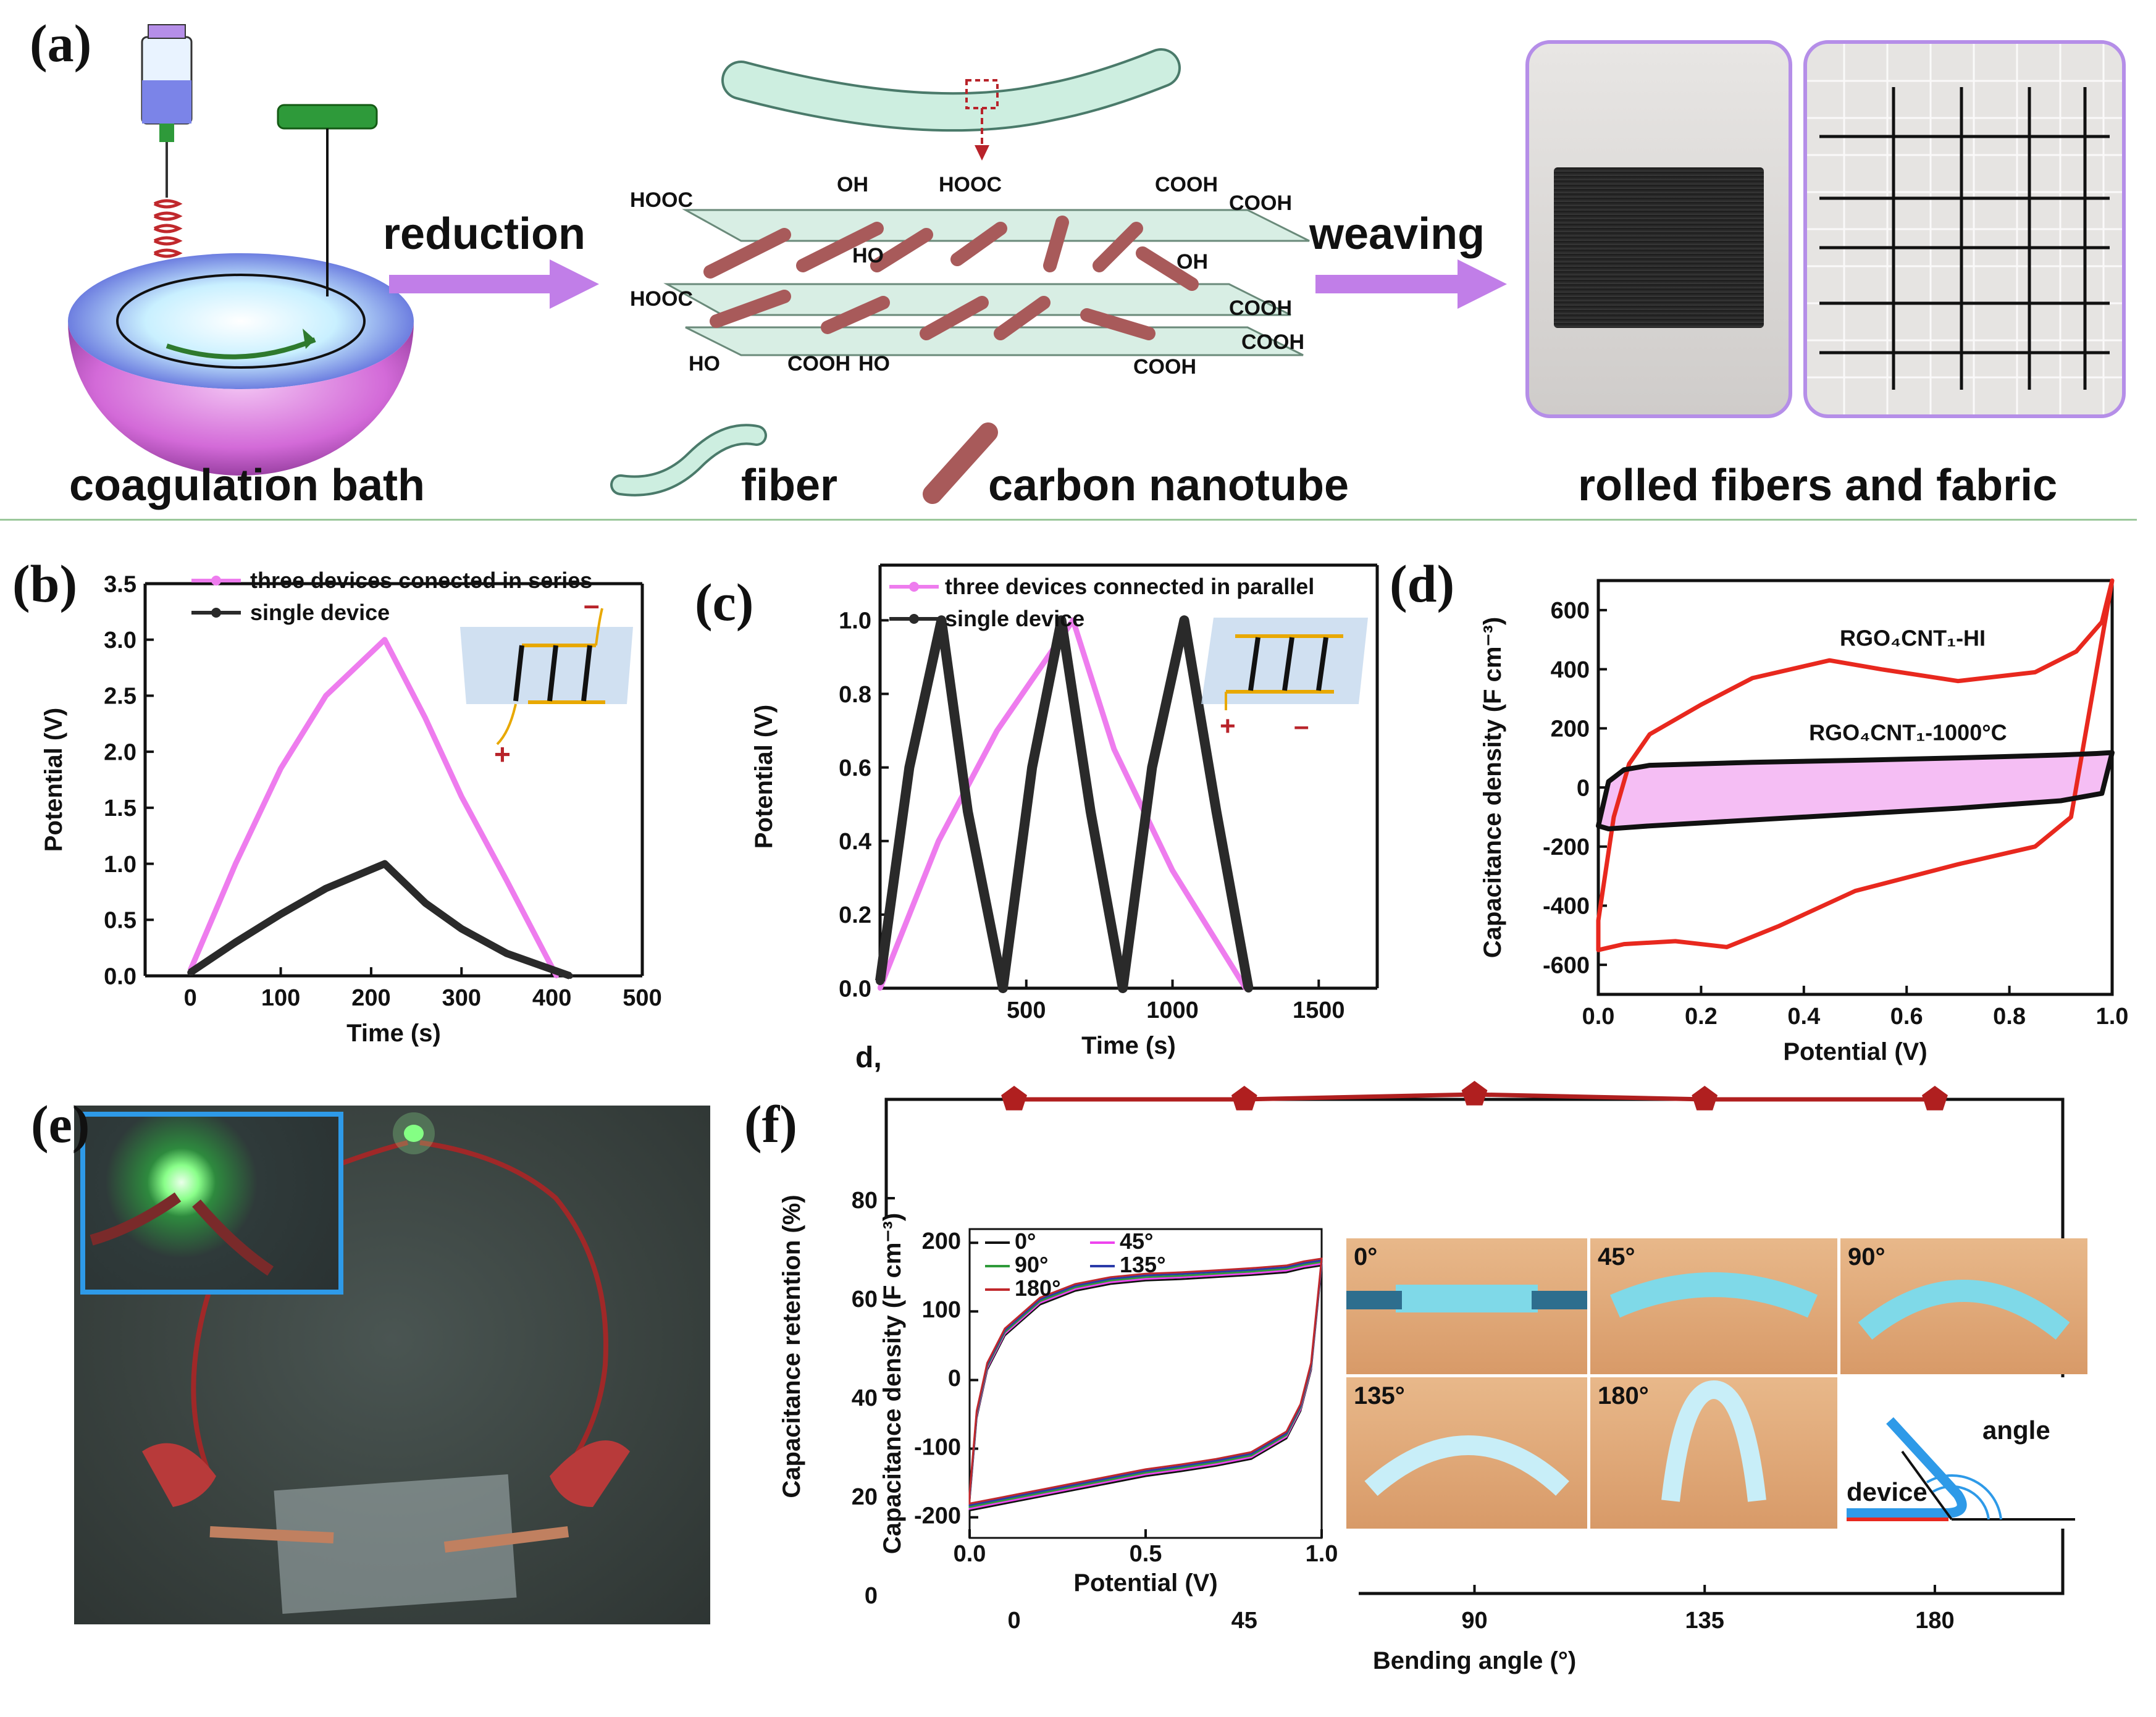  Describe the element at coordinates (45, 583) in the screenshot. I see `panel-b-label: (b)` at that location.